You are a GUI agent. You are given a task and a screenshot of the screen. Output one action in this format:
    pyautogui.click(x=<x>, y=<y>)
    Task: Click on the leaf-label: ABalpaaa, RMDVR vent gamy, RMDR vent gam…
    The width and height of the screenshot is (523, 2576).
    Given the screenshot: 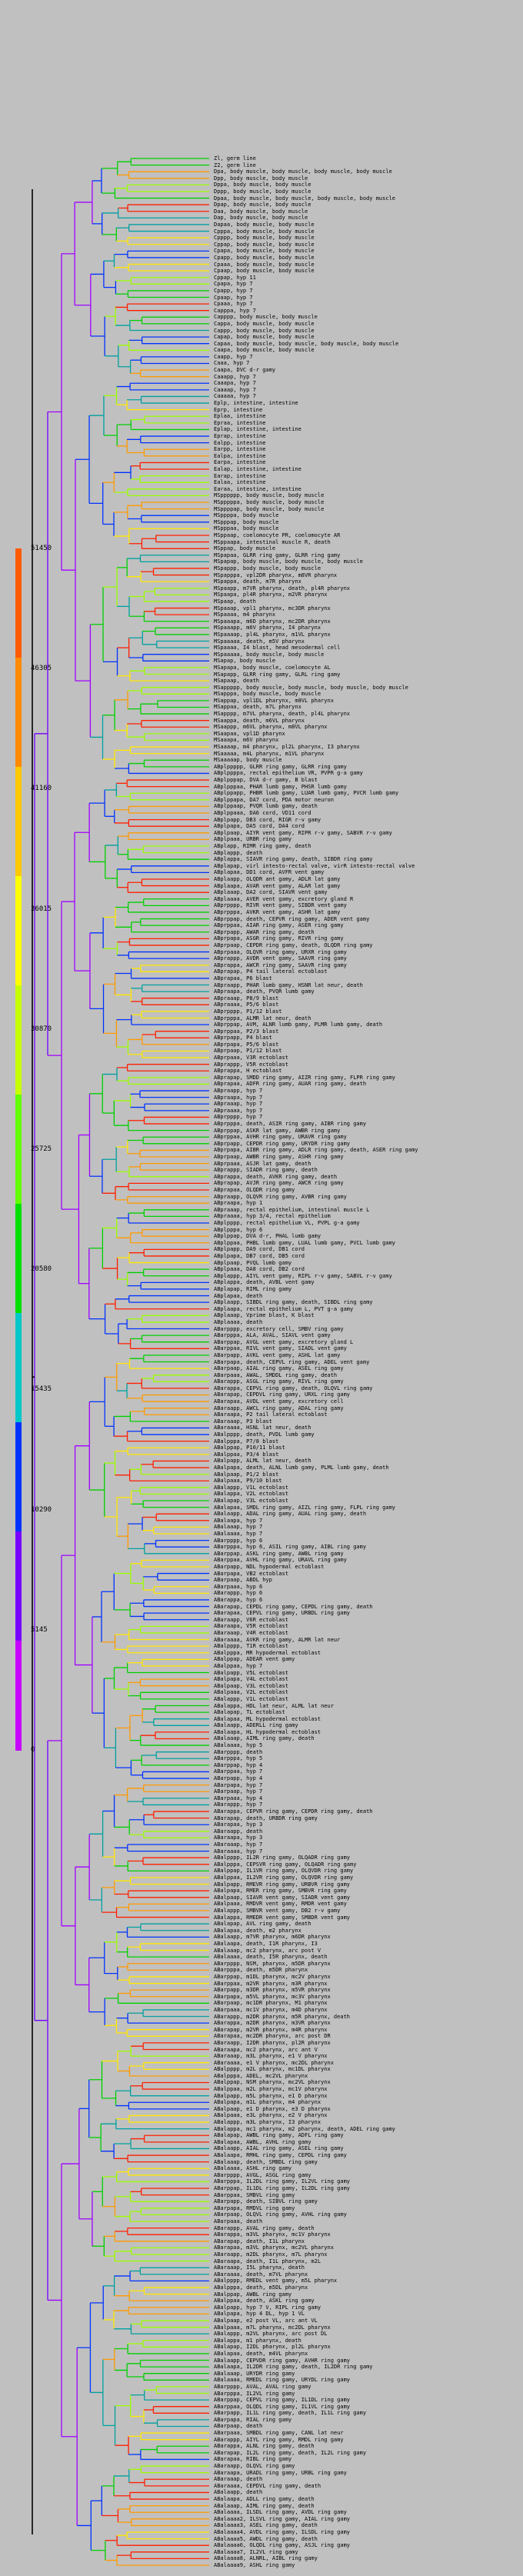 What is the action you would take?
    pyautogui.click(x=281, y=1904)
    